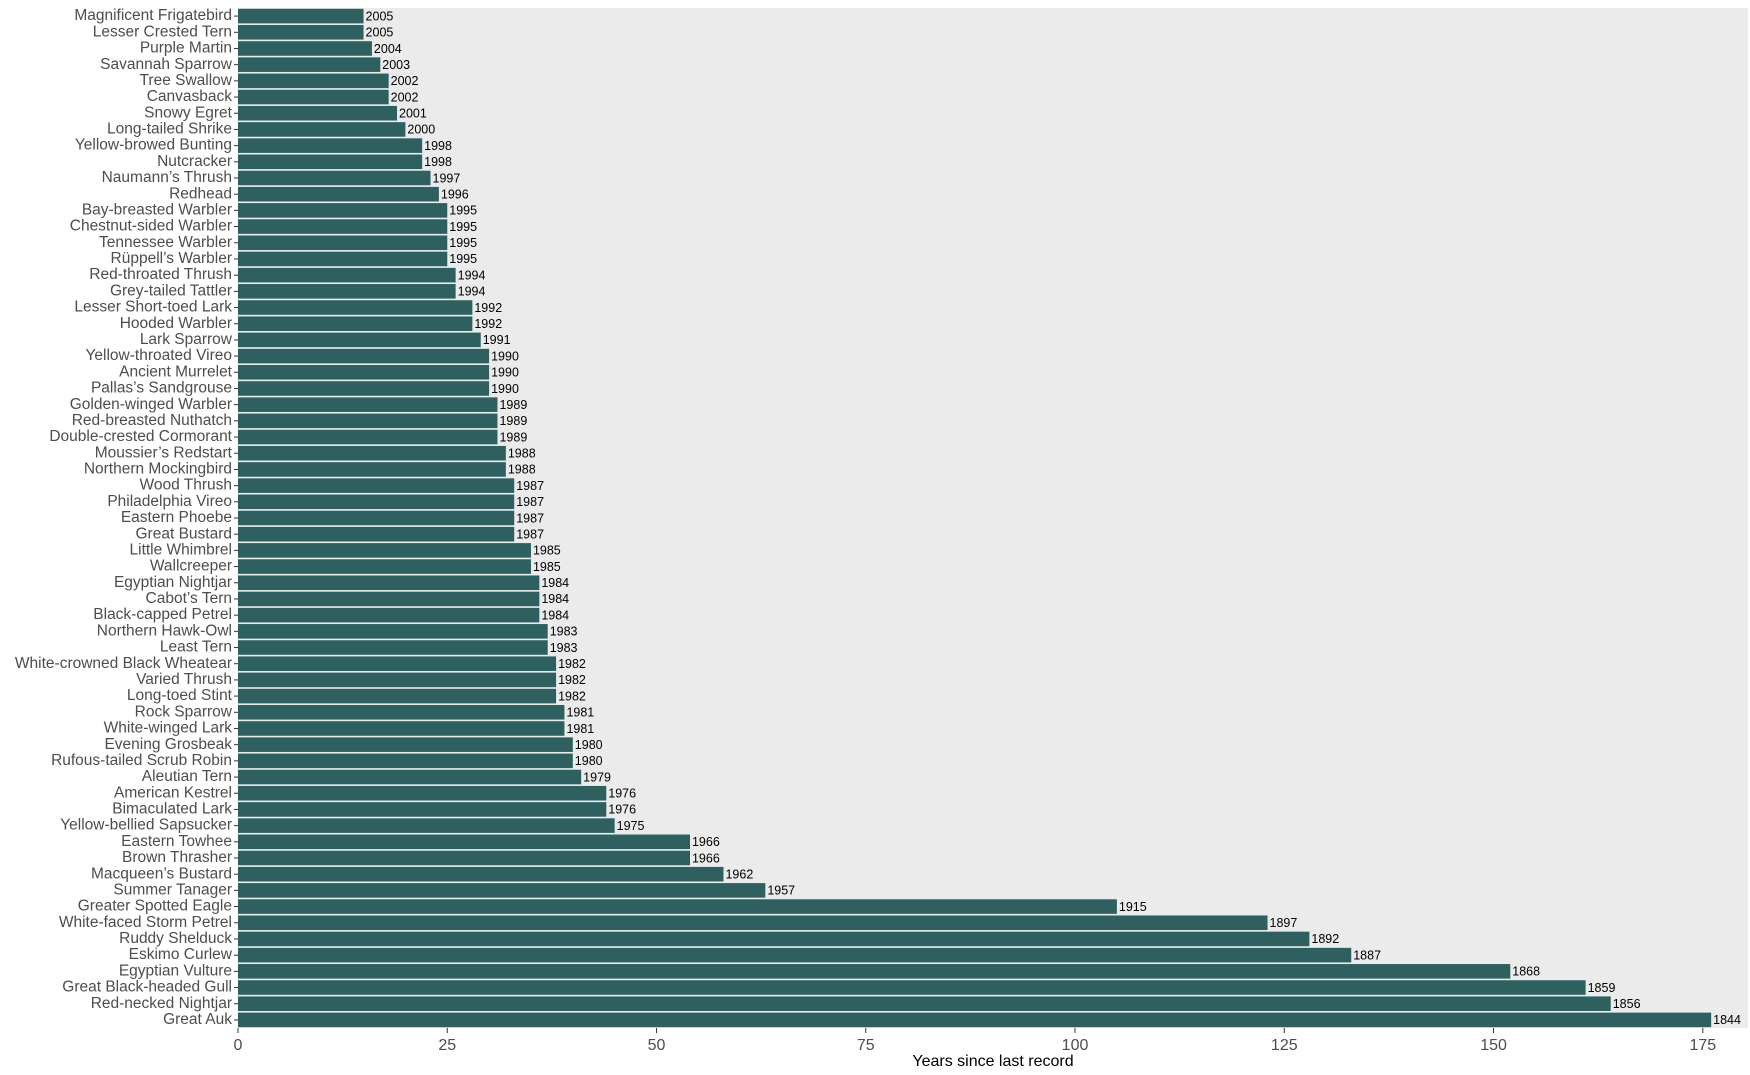 The width and height of the screenshot is (1750, 1075). Describe the element at coordinates (572, 696) in the screenshot. I see `value-label: 1982` at that location.